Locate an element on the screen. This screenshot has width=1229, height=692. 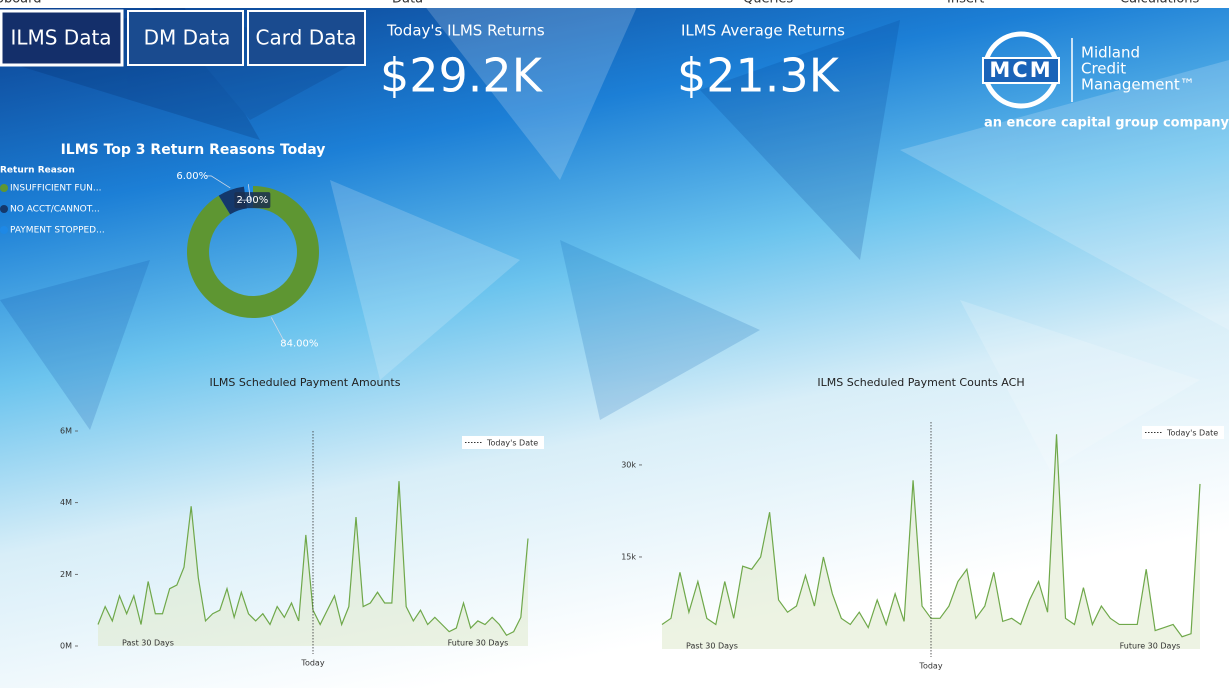
data-label: 84.00% is located at coordinates (299, 343).